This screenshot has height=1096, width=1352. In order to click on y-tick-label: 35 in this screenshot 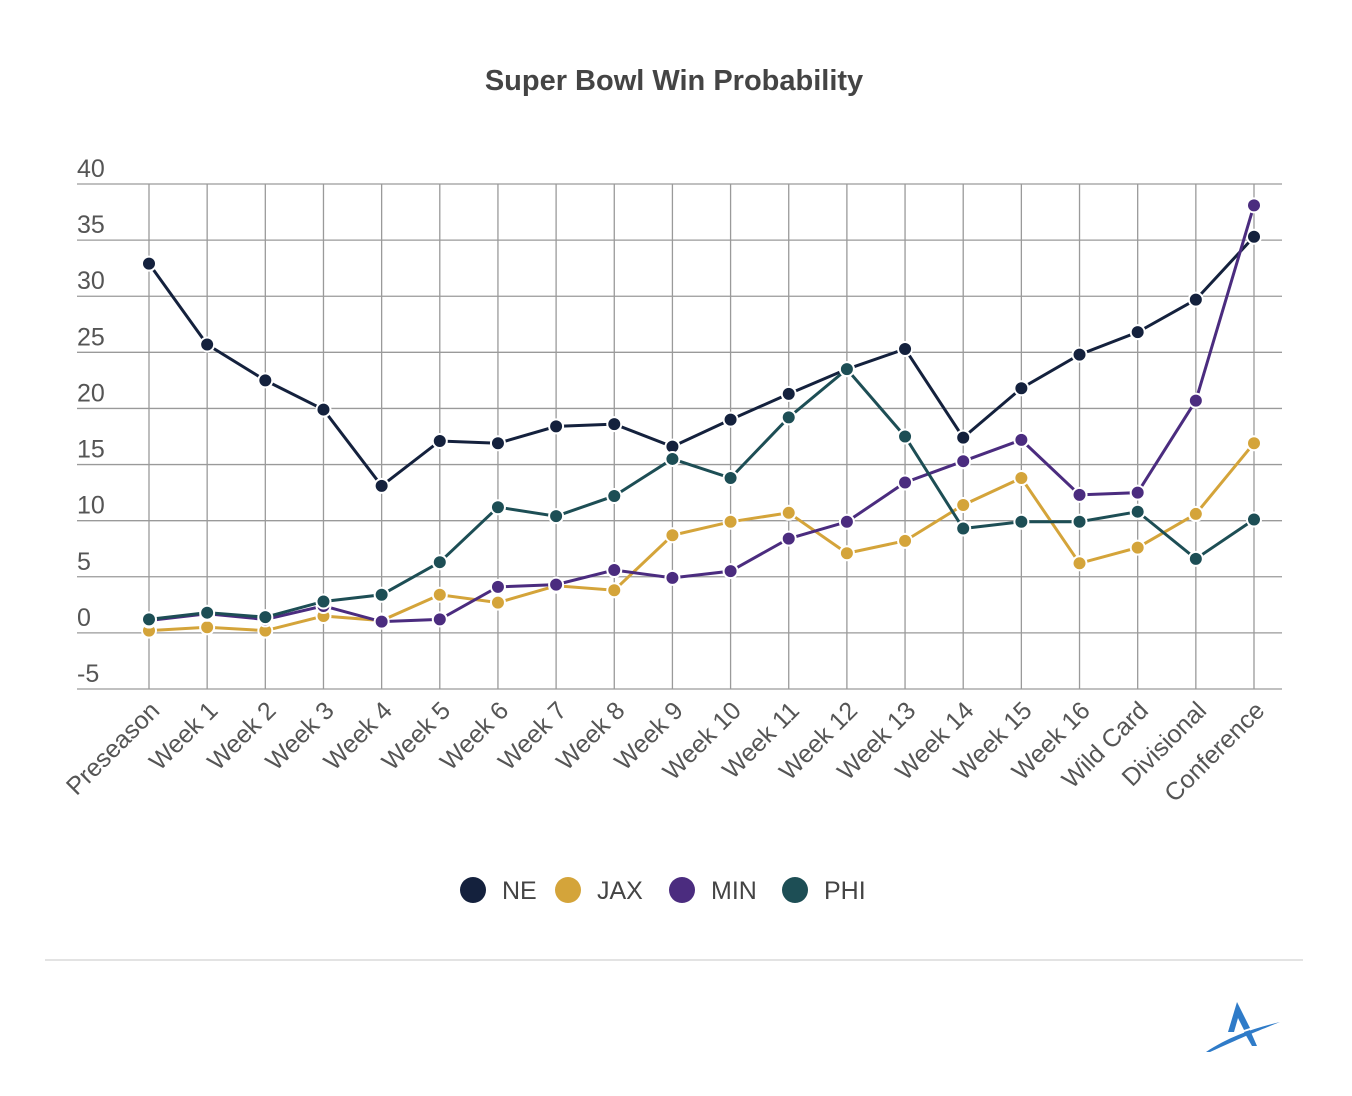, I will do `click(91, 225)`.